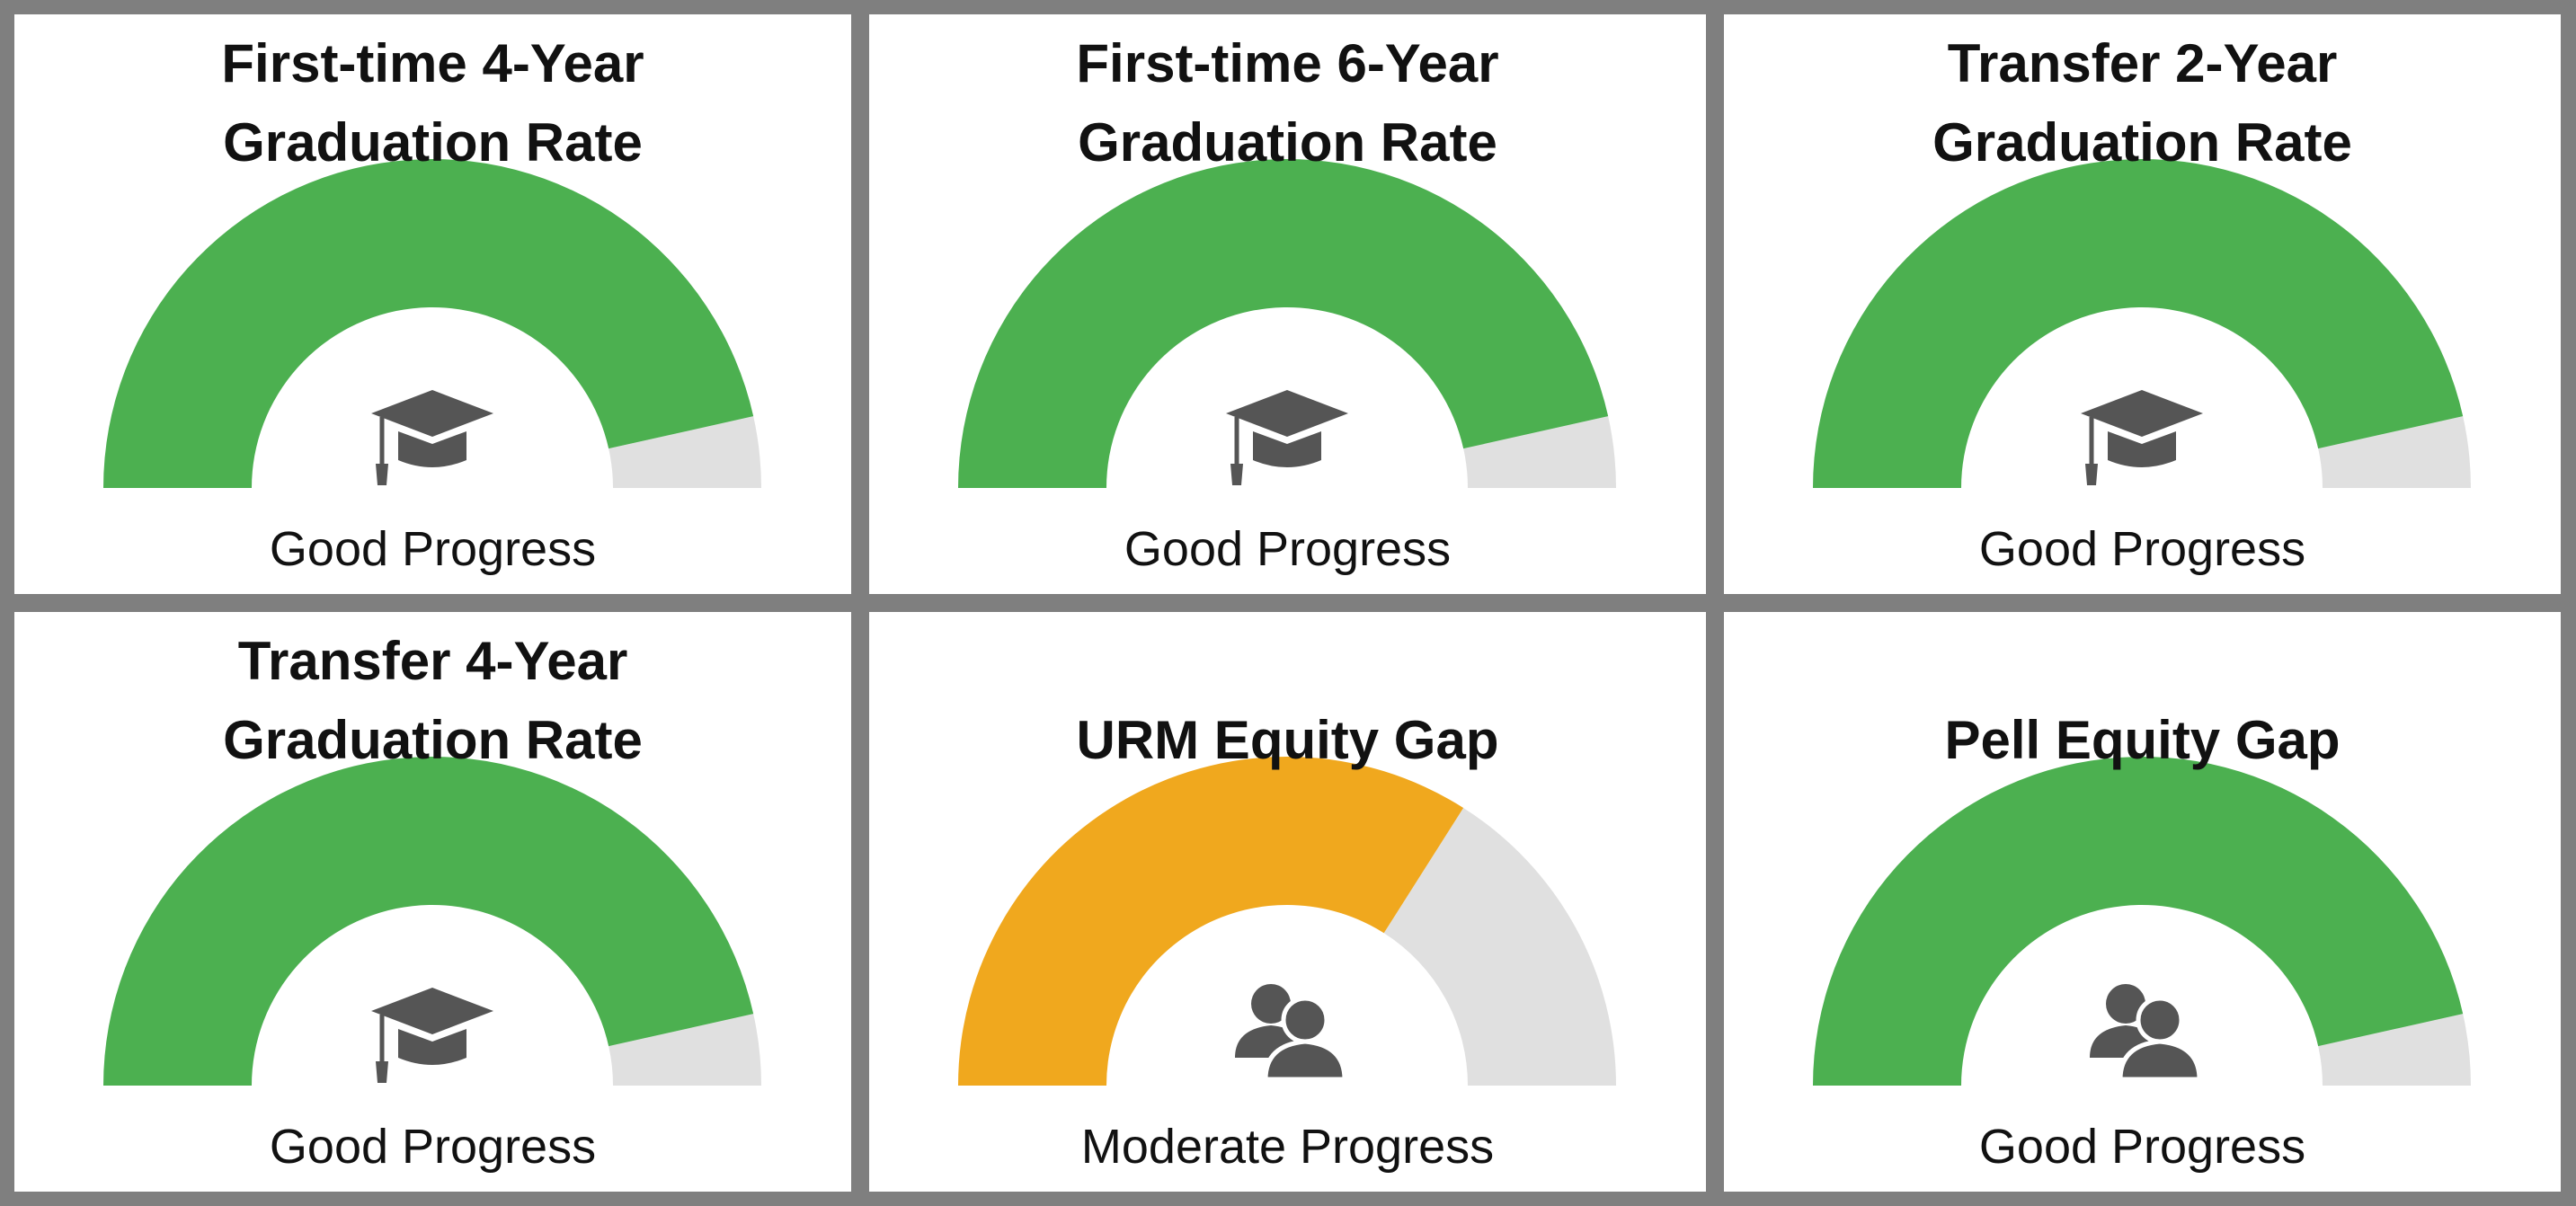 The width and height of the screenshot is (2576, 1206). Describe the element at coordinates (1287, 701) in the screenshot. I see `title-box: URM Equity Gap` at that location.